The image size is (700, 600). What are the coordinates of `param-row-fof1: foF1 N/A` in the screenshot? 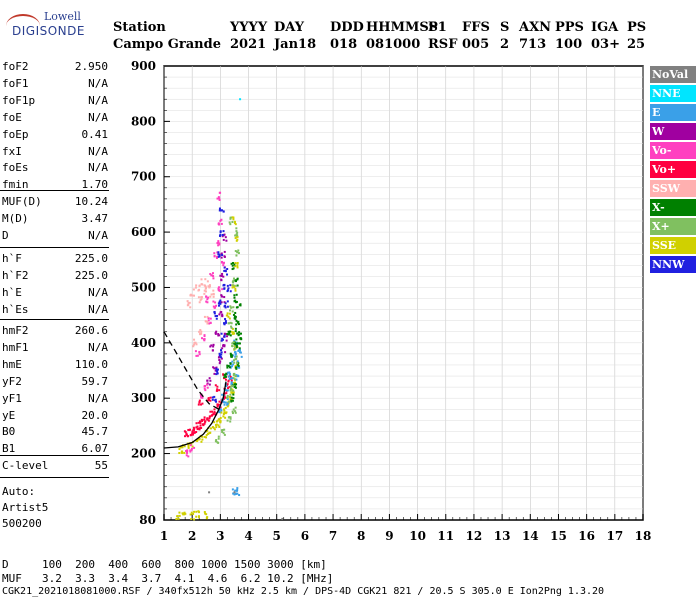 It's located at (55, 85).